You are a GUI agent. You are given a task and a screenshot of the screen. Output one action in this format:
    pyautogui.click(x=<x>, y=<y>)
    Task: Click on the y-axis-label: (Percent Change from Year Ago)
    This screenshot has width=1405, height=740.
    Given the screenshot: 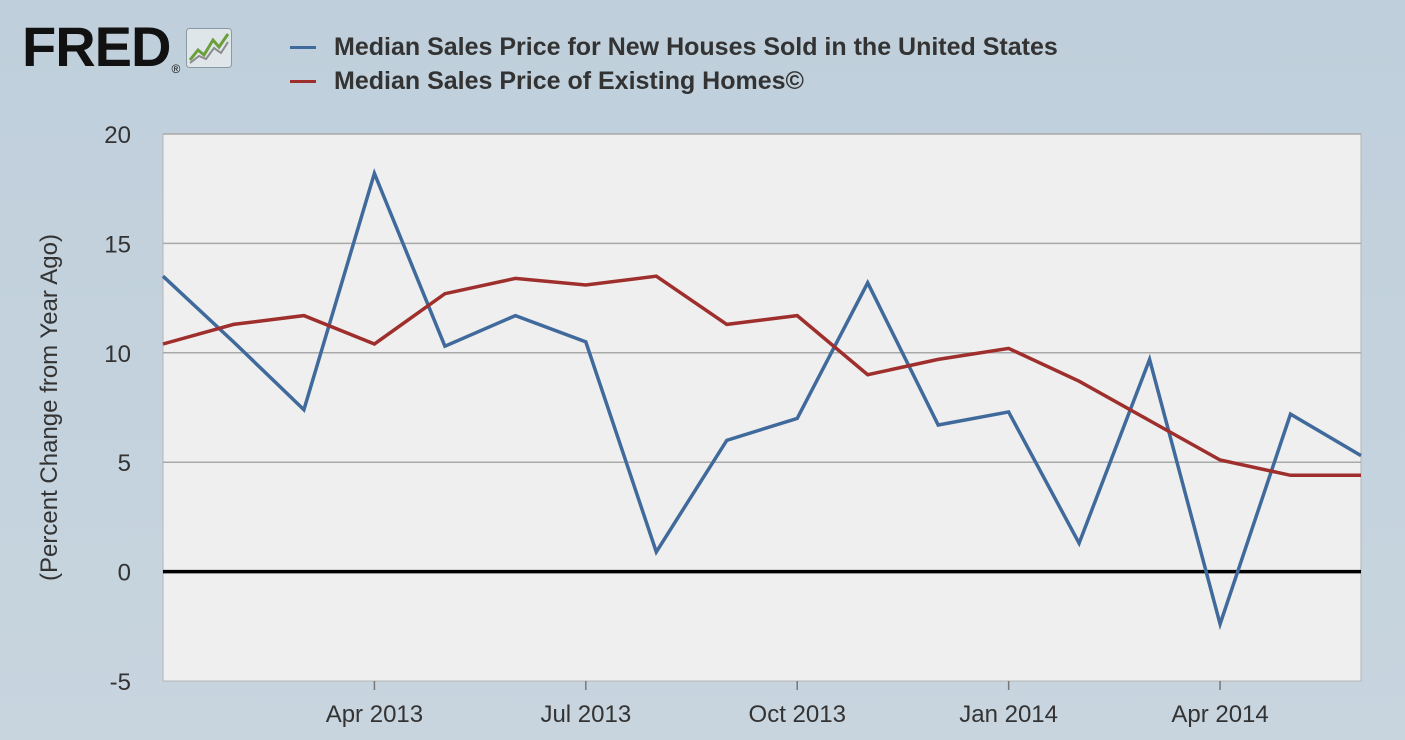 What is the action you would take?
    pyautogui.click(x=49, y=407)
    